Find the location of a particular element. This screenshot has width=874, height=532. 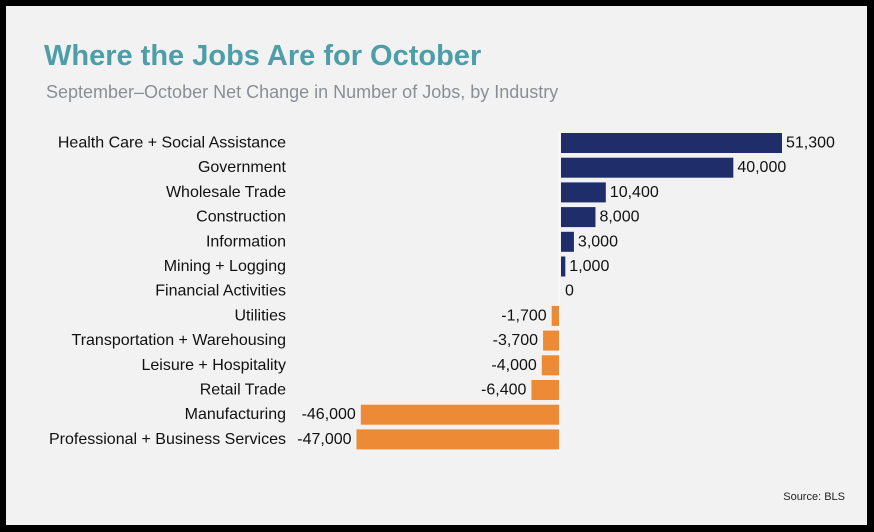

category-label: Manufacturing is located at coordinates (235, 414).